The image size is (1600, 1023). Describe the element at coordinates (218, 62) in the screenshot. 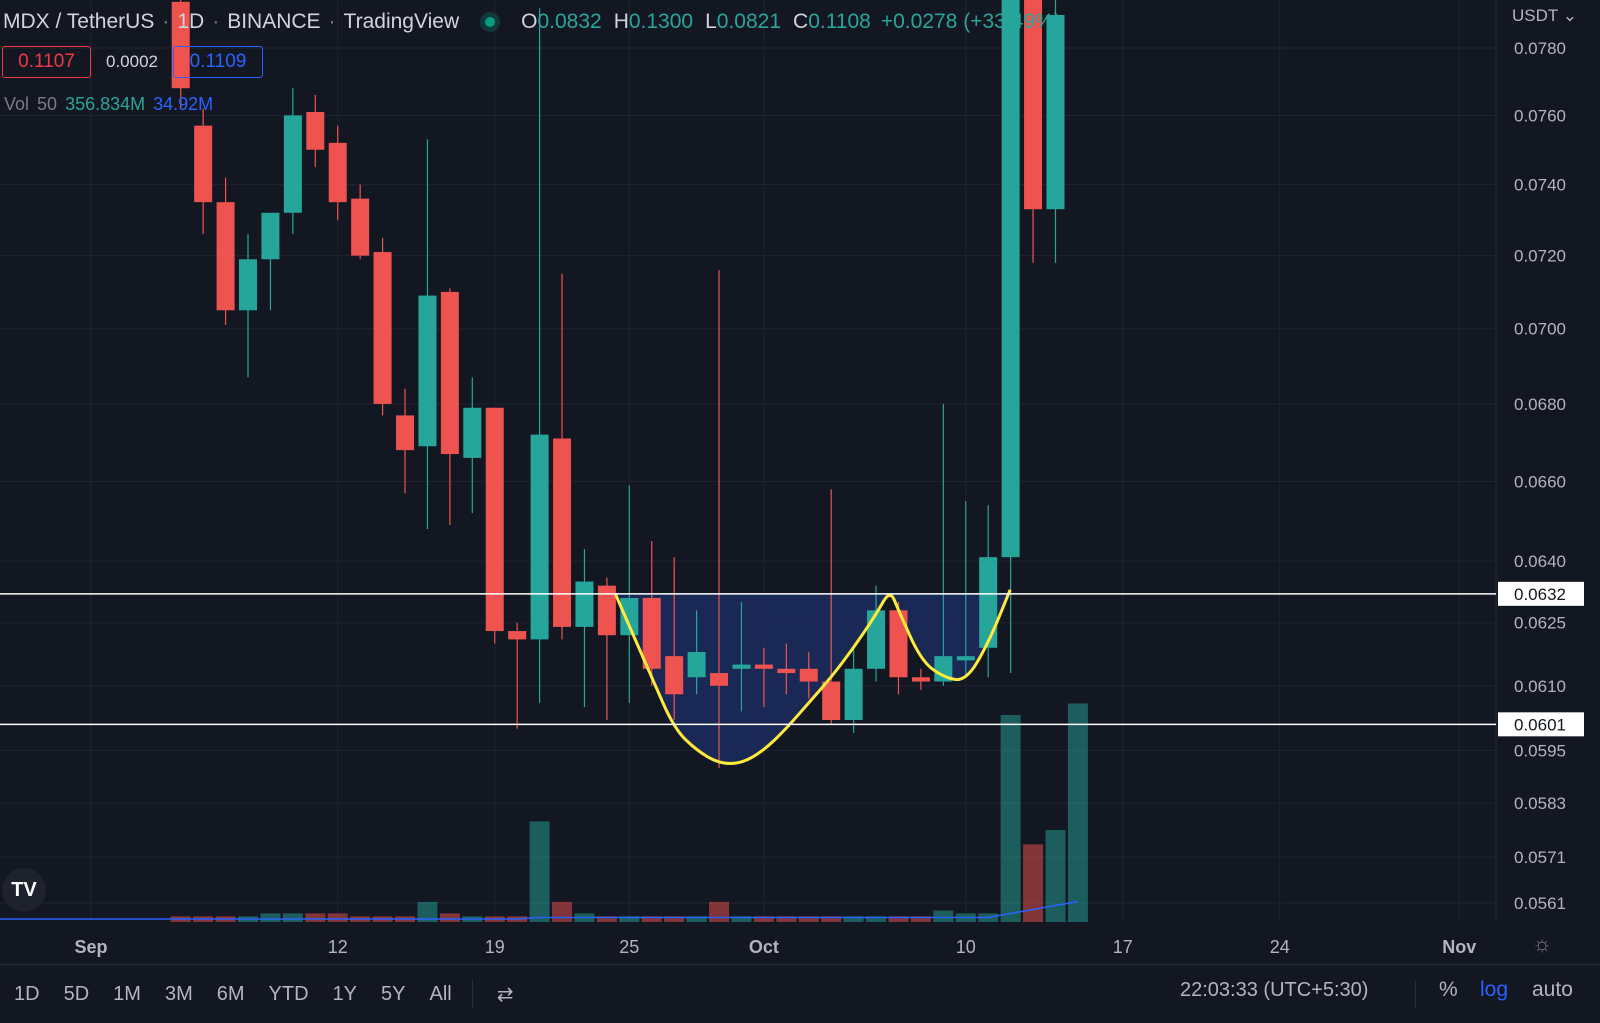

I see `buy-price-button: 0.1109` at that location.